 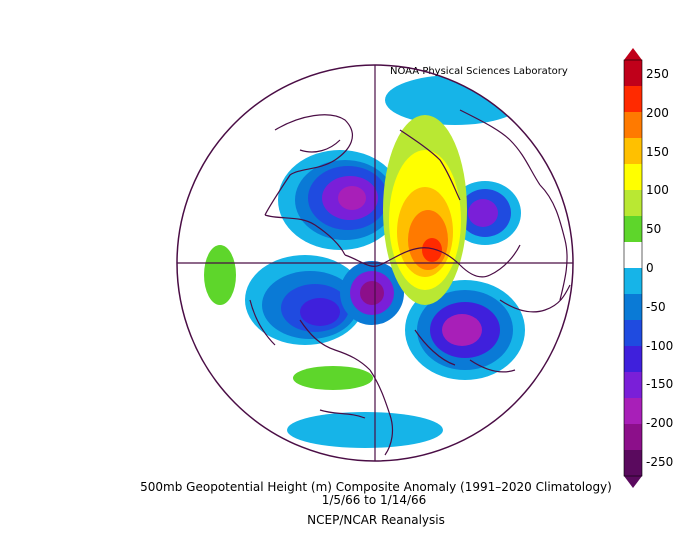 What do you see at coordinates (633, 482) in the screenshot?
I see `colorbar-arrow-down` at bounding box center [633, 482].